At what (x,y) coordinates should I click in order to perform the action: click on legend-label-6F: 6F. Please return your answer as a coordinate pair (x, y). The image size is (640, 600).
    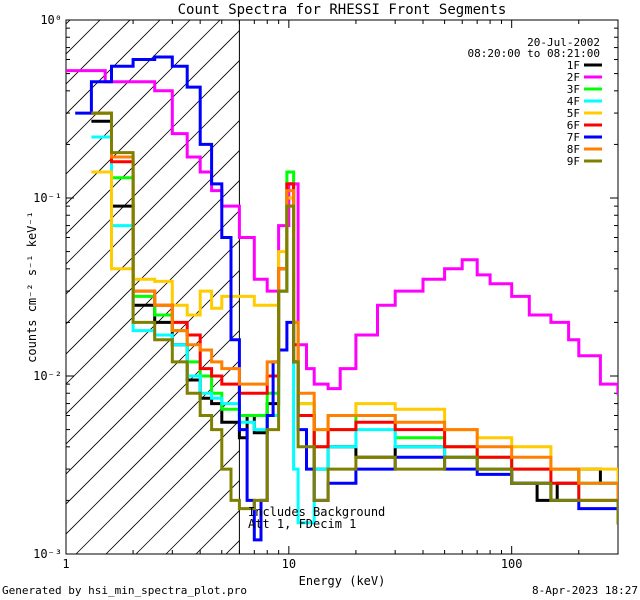
    Looking at the image, I should click on (573, 125).